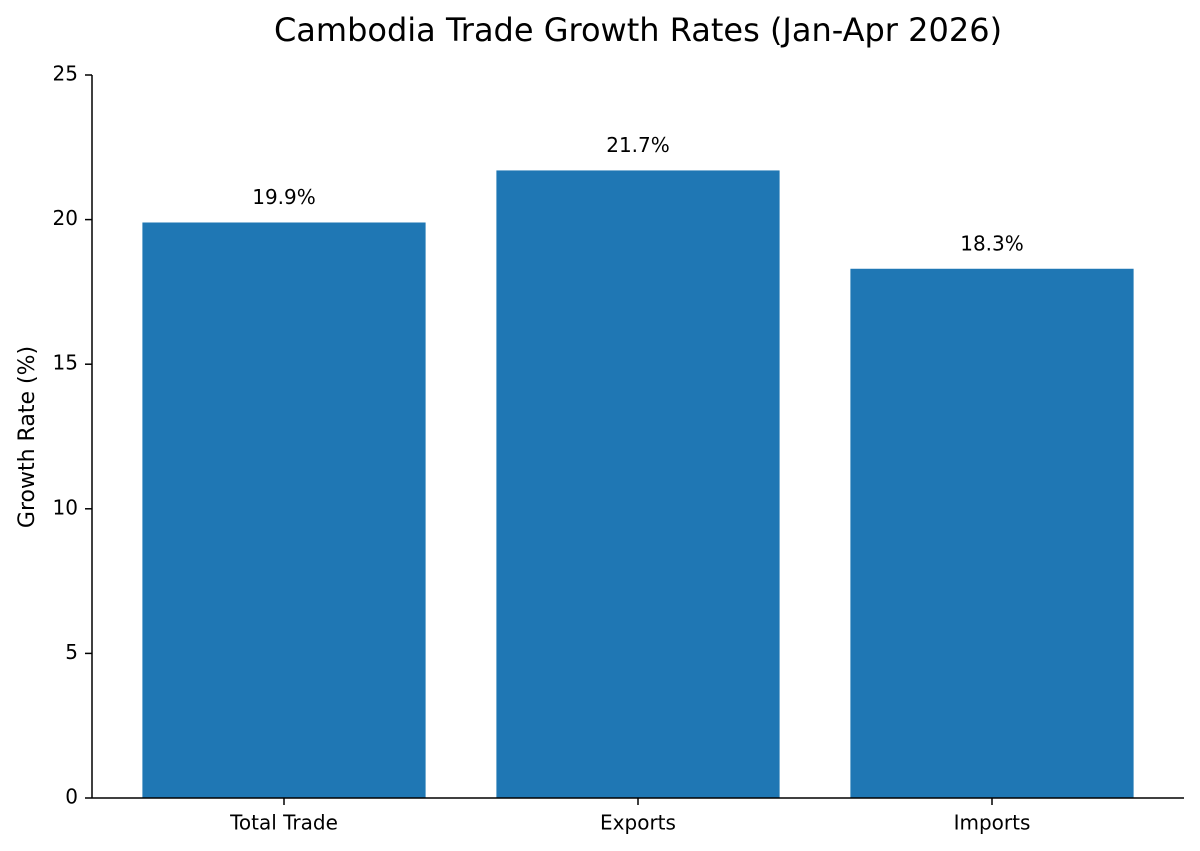 The width and height of the screenshot is (1200, 851). What do you see at coordinates (71, 652) in the screenshot?
I see `y-tick-label: 5` at bounding box center [71, 652].